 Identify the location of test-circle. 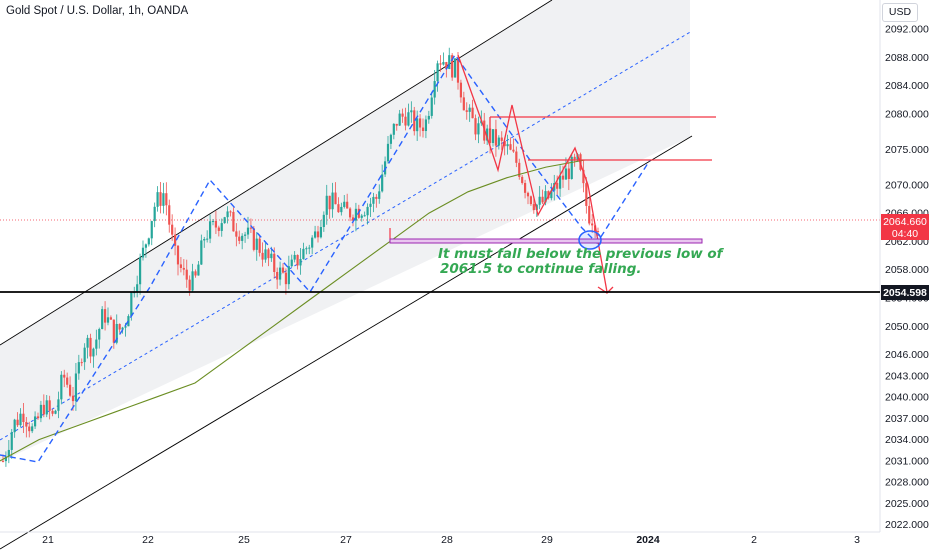
(590, 240).